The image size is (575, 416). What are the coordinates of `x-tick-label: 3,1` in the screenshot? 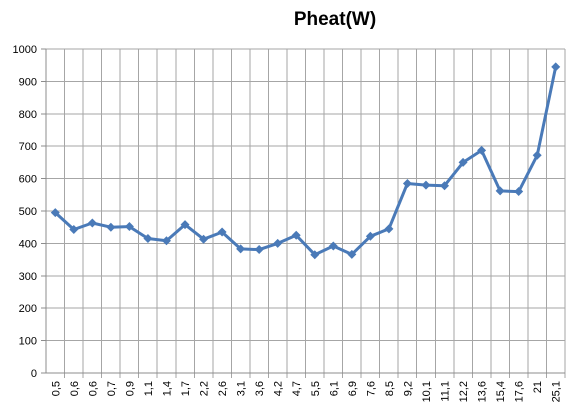 It's located at (242, 388).